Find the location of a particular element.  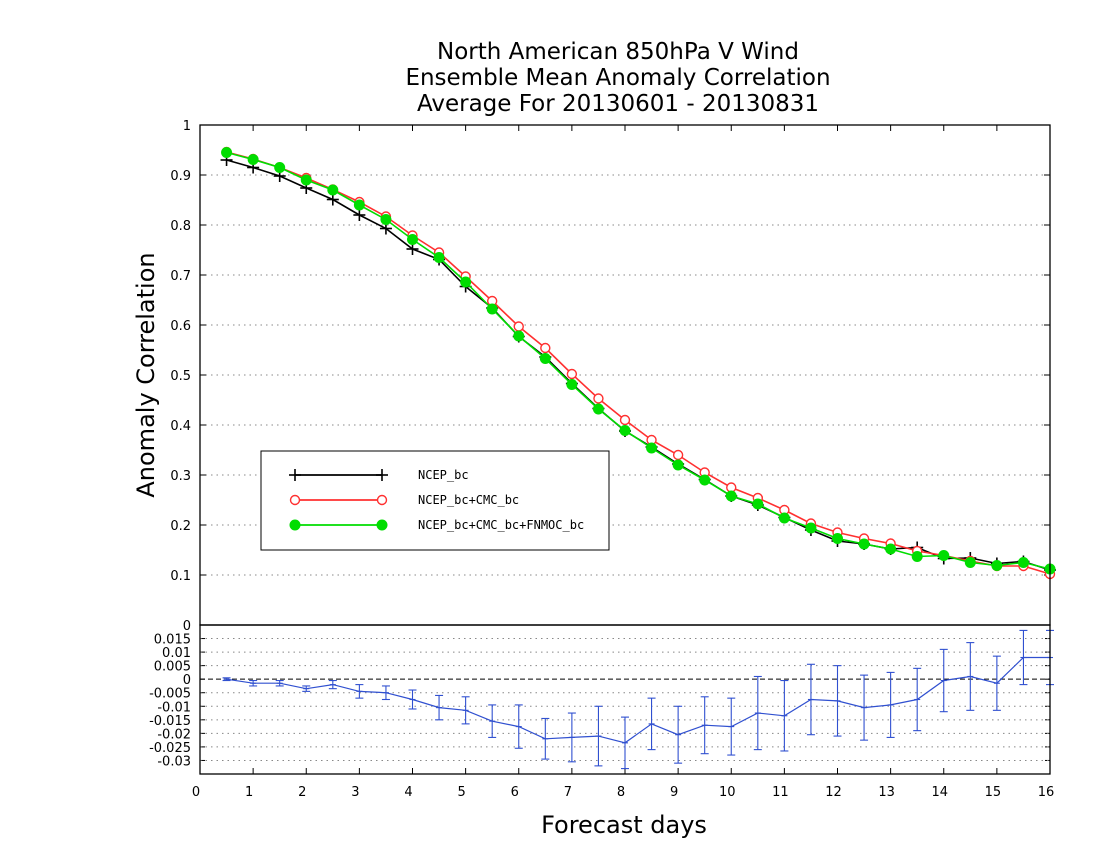

y-axis-label: Anomaly Correlation is located at coordinates (146, 374).